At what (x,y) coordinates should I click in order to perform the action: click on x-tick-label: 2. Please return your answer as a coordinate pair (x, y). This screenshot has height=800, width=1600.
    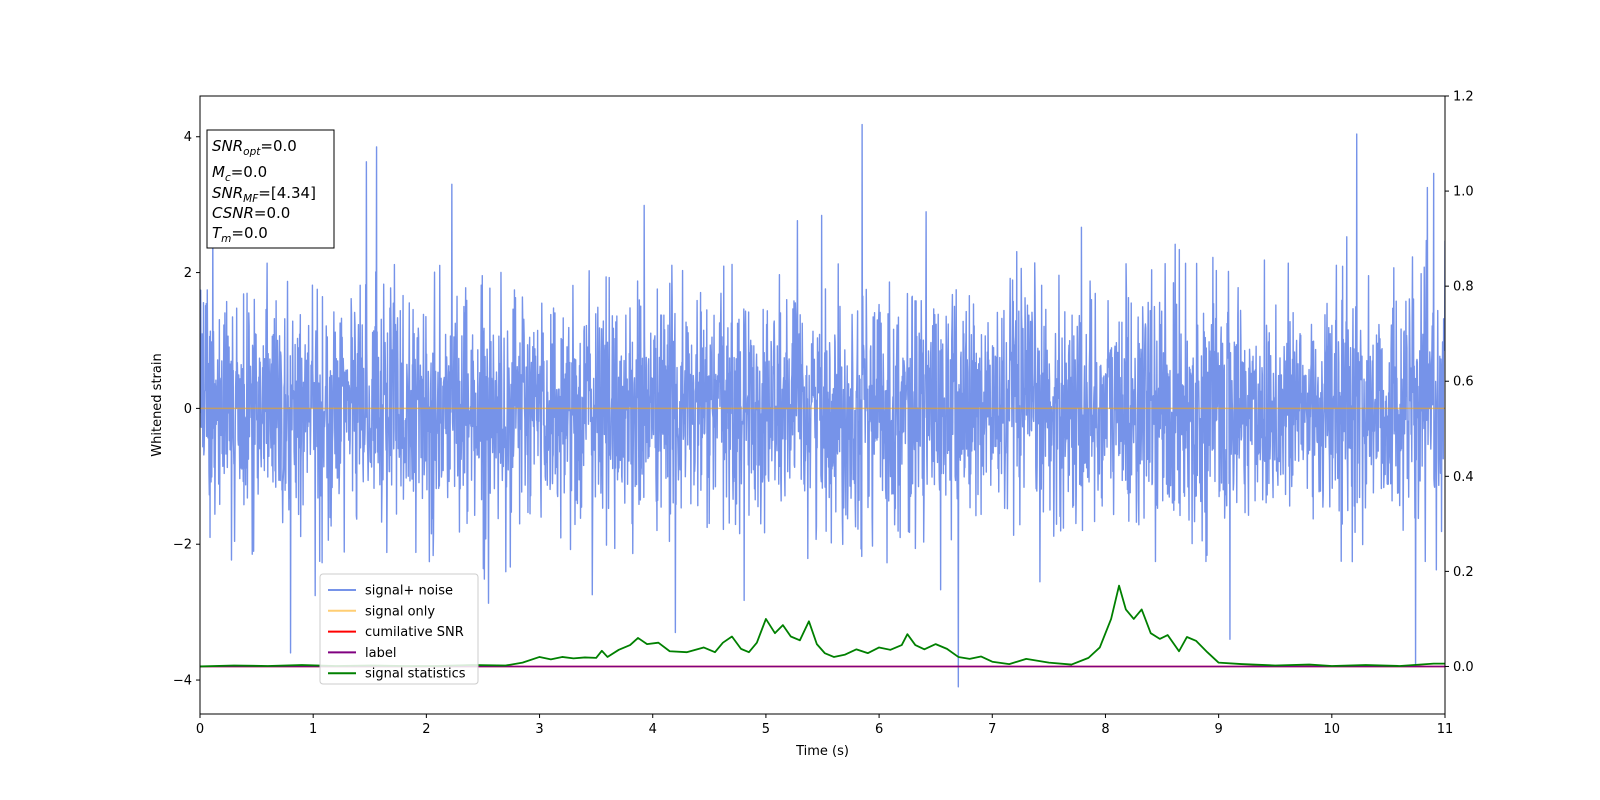
    Looking at the image, I should click on (426, 729).